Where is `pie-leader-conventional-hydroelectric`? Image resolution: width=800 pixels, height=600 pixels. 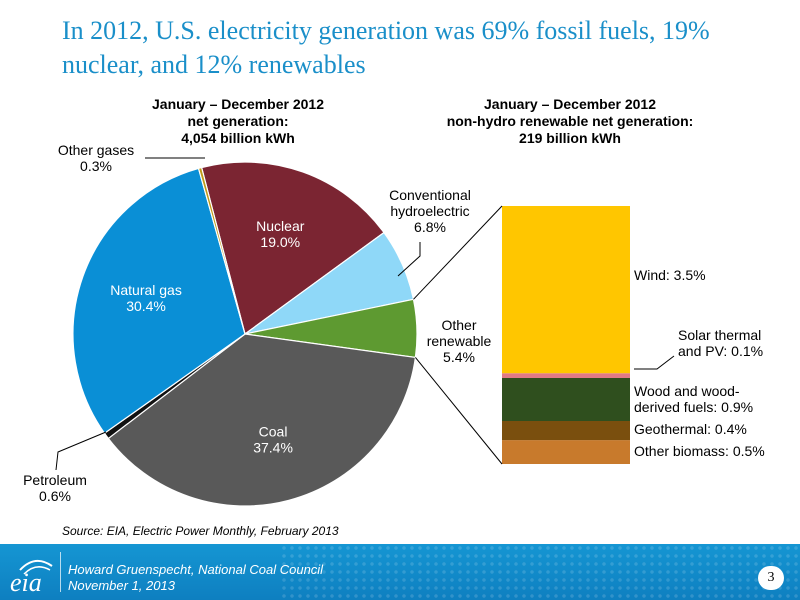 pie-leader-conventional-hydroelectric is located at coordinates (409, 259).